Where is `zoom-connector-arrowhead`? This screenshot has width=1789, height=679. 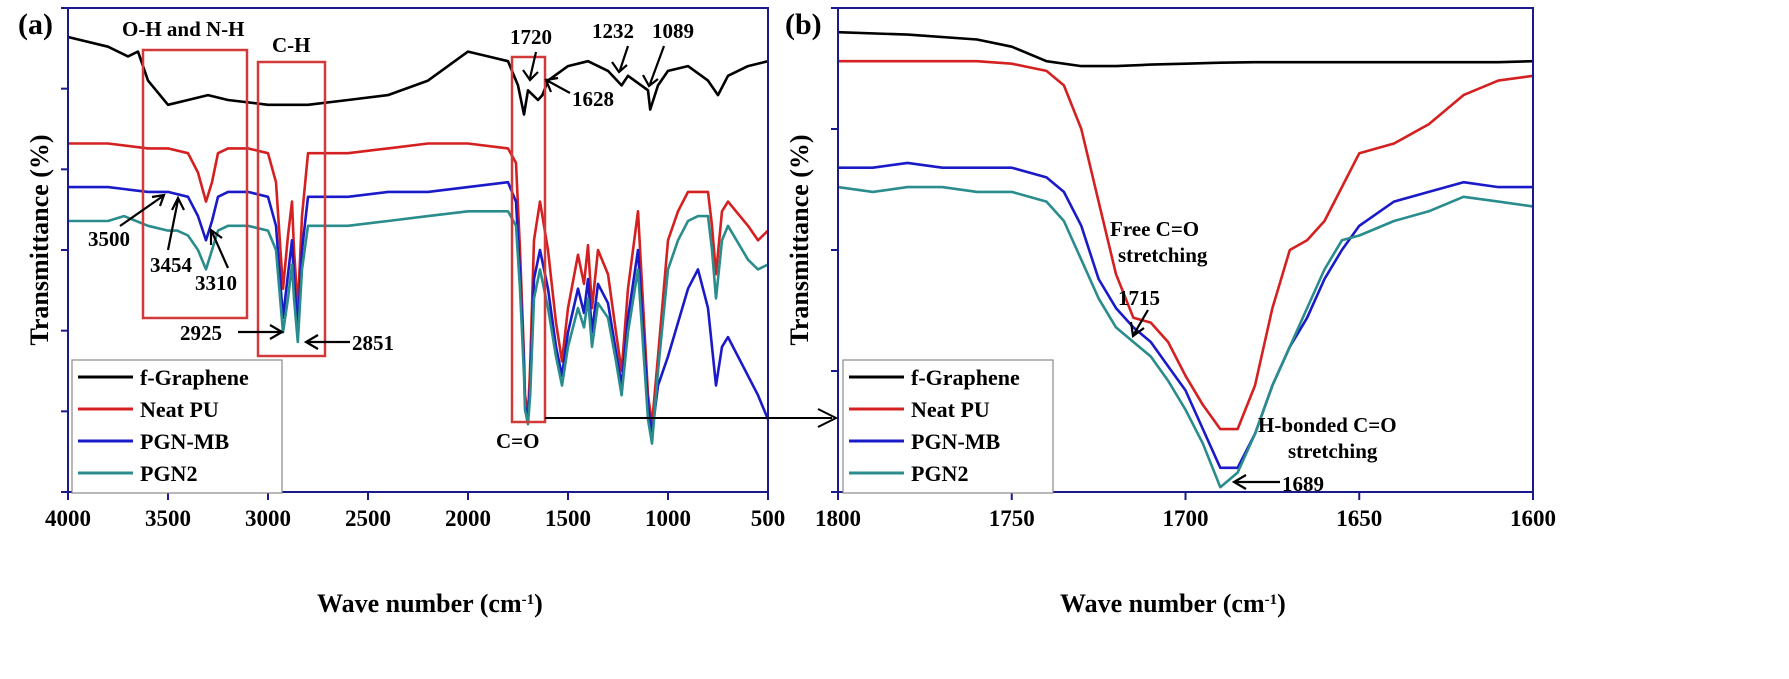 zoom-connector-arrowhead is located at coordinates (828, 418).